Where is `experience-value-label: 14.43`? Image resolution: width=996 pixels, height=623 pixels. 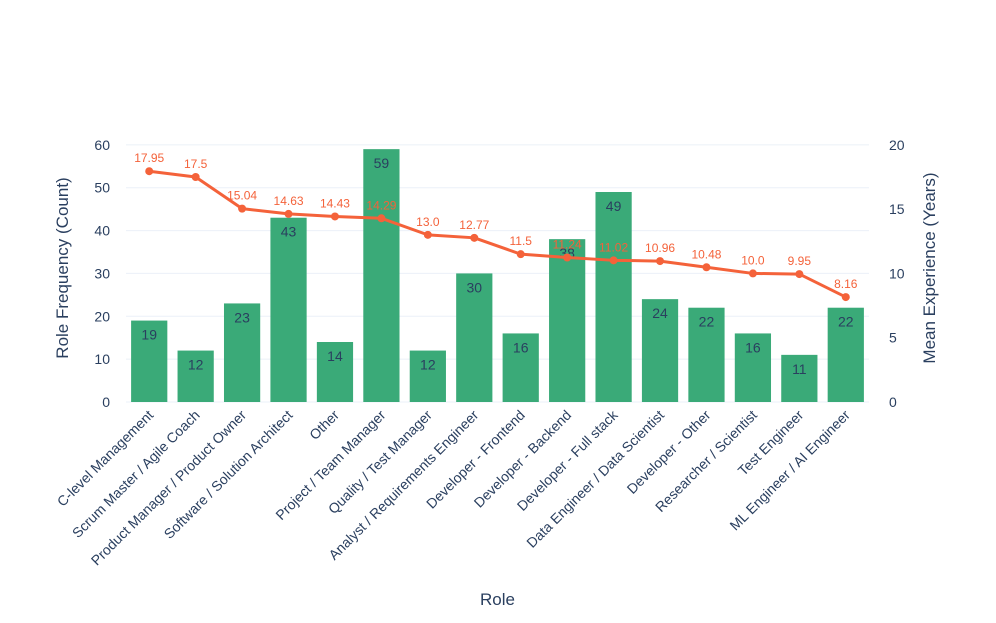
experience-value-label: 14.43 is located at coordinates (335, 203).